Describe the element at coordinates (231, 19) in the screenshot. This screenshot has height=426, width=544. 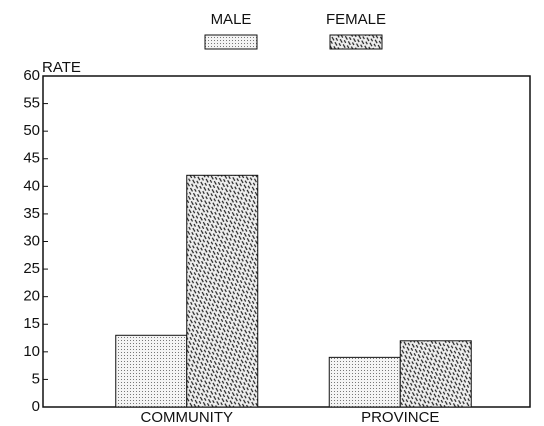
I see `legend-label: MALE` at that location.